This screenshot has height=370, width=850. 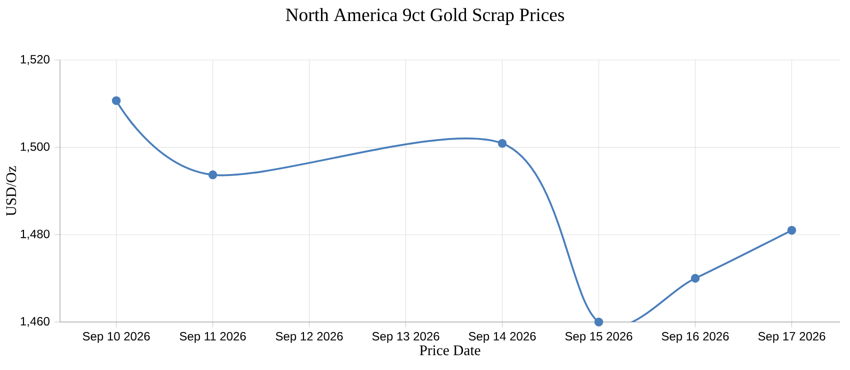 What do you see at coordinates (502, 337) in the screenshot?
I see `x-tick-label: Sep 14 2026` at bounding box center [502, 337].